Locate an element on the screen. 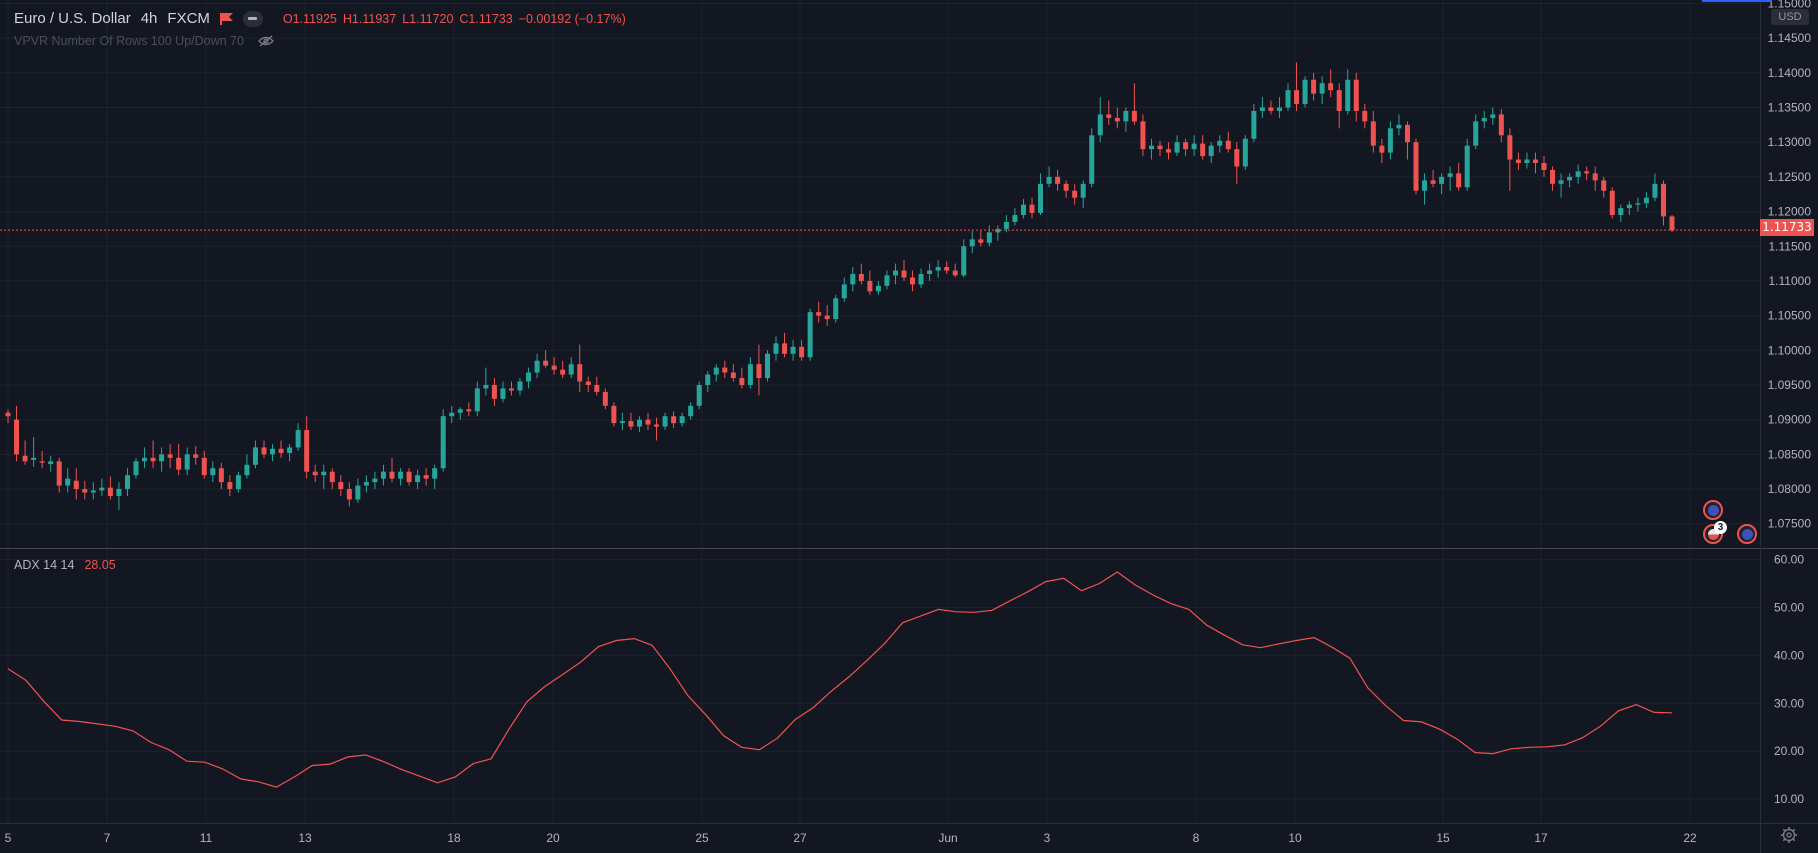  adx-tick-label: 40.00 is located at coordinates (1789, 655).